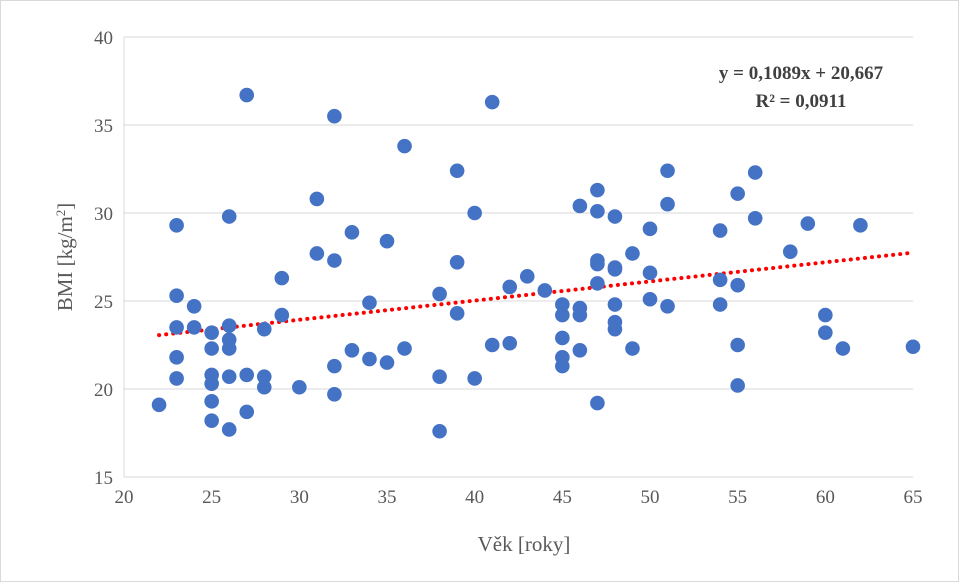 The height and width of the screenshot is (582, 959). What do you see at coordinates (103, 38) in the screenshot?
I see `y-tick-label: 40` at bounding box center [103, 38].